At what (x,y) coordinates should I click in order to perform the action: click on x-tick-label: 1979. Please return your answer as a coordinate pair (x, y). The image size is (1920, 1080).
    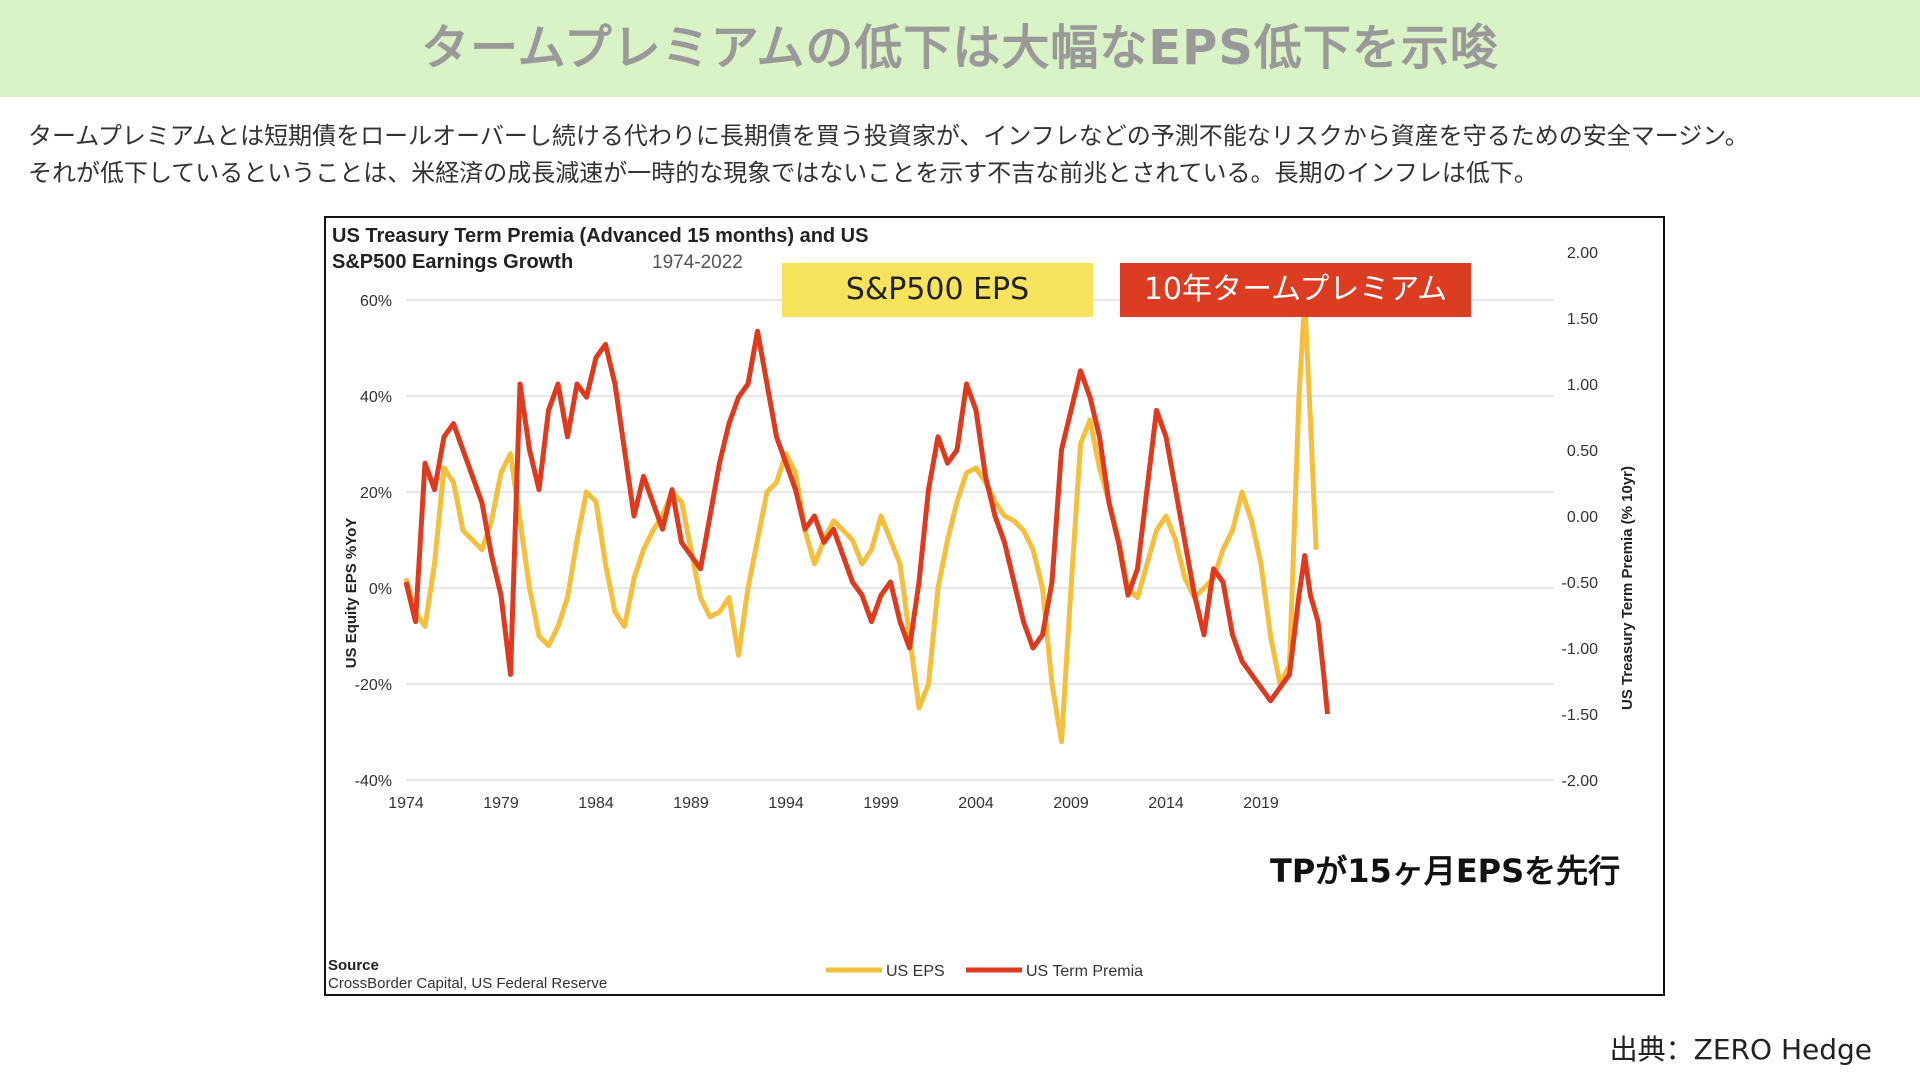
    Looking at the image, I should click on (501, 803).